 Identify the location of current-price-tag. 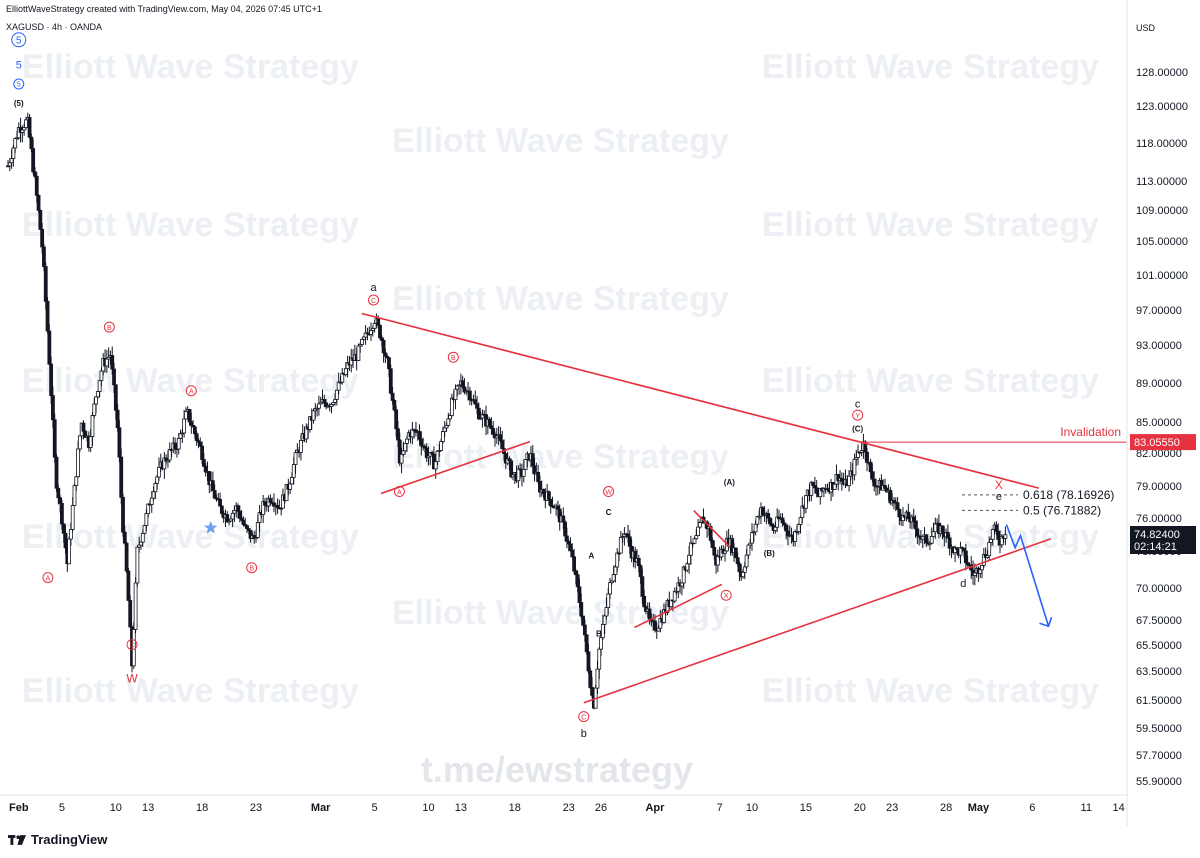
(1163, 540).